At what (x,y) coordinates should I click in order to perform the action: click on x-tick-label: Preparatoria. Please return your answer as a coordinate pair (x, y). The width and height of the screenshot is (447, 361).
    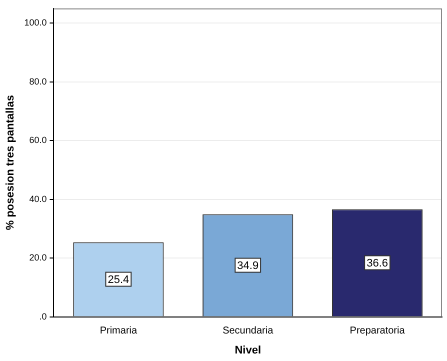
    Looking at the image, I should click on (378, 331).